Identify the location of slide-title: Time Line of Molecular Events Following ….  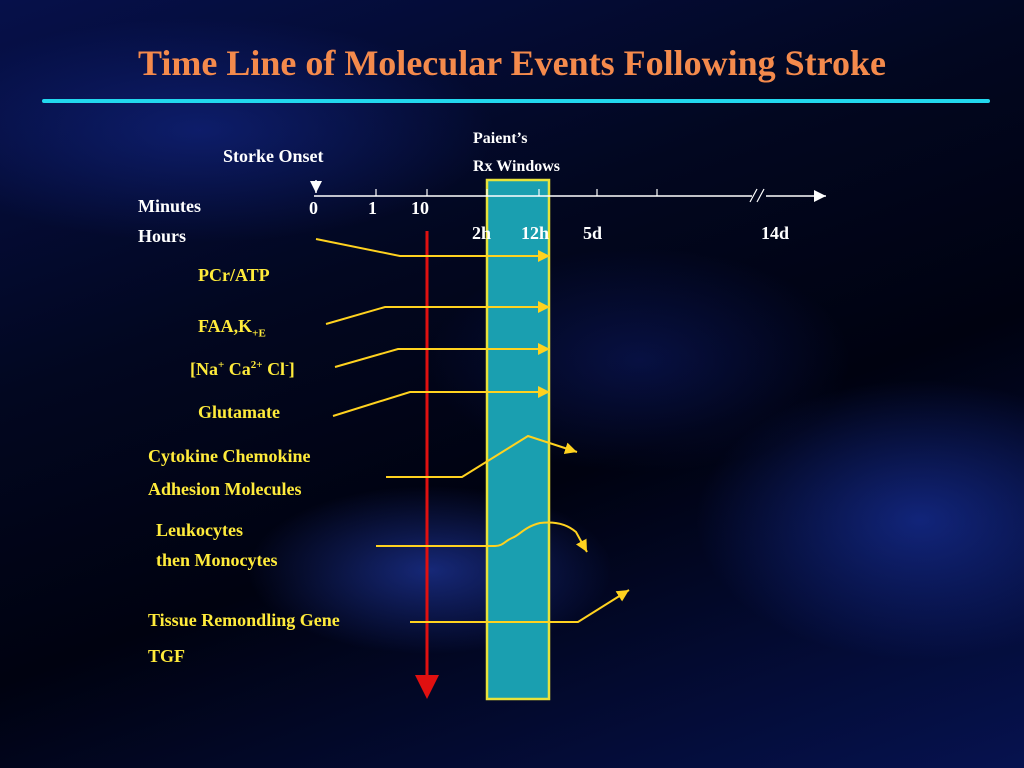
(512, 63).